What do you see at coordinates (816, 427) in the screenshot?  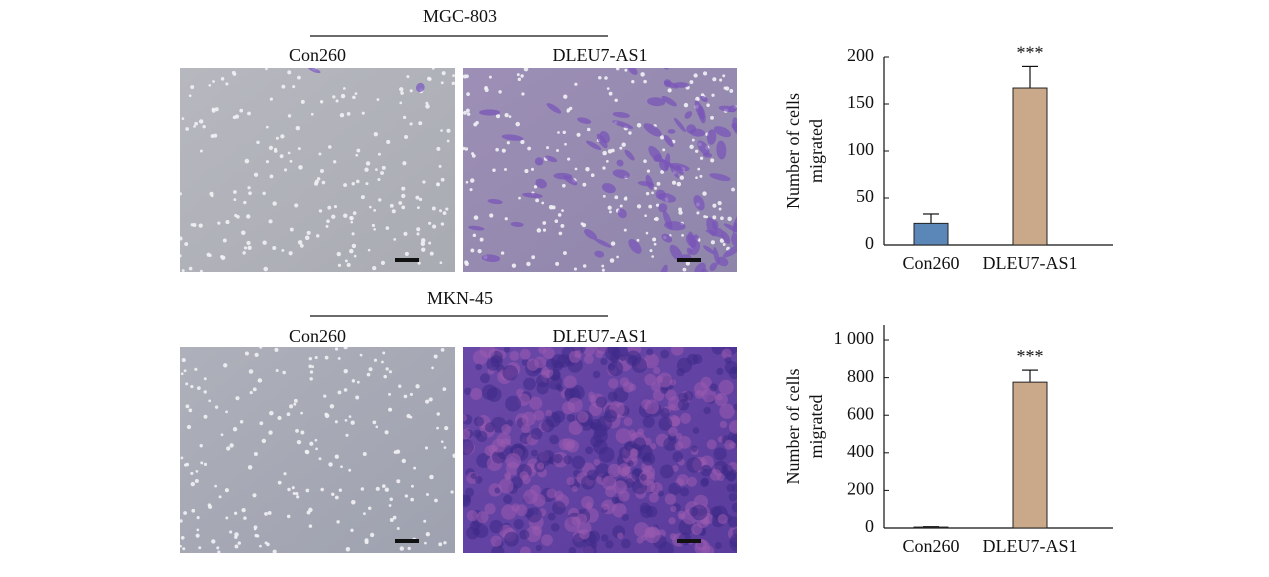 I see `y-axis-label: migrated` at bounding box center [816, 427].